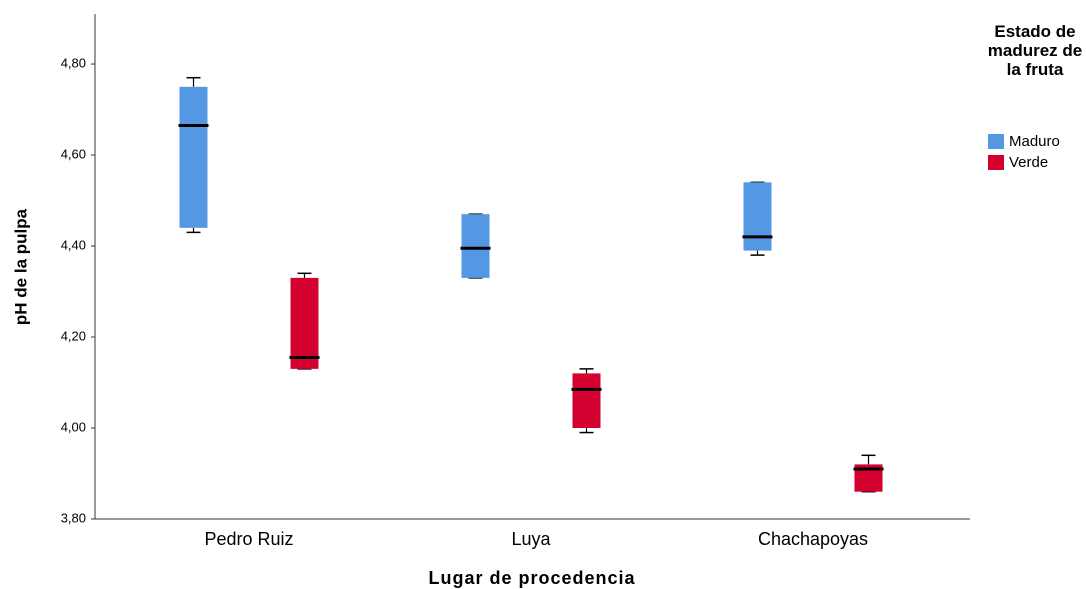  Describe the element at coordinates (73, 335) in the screenshot. I see `y-tick-label: 4,20` at that location.